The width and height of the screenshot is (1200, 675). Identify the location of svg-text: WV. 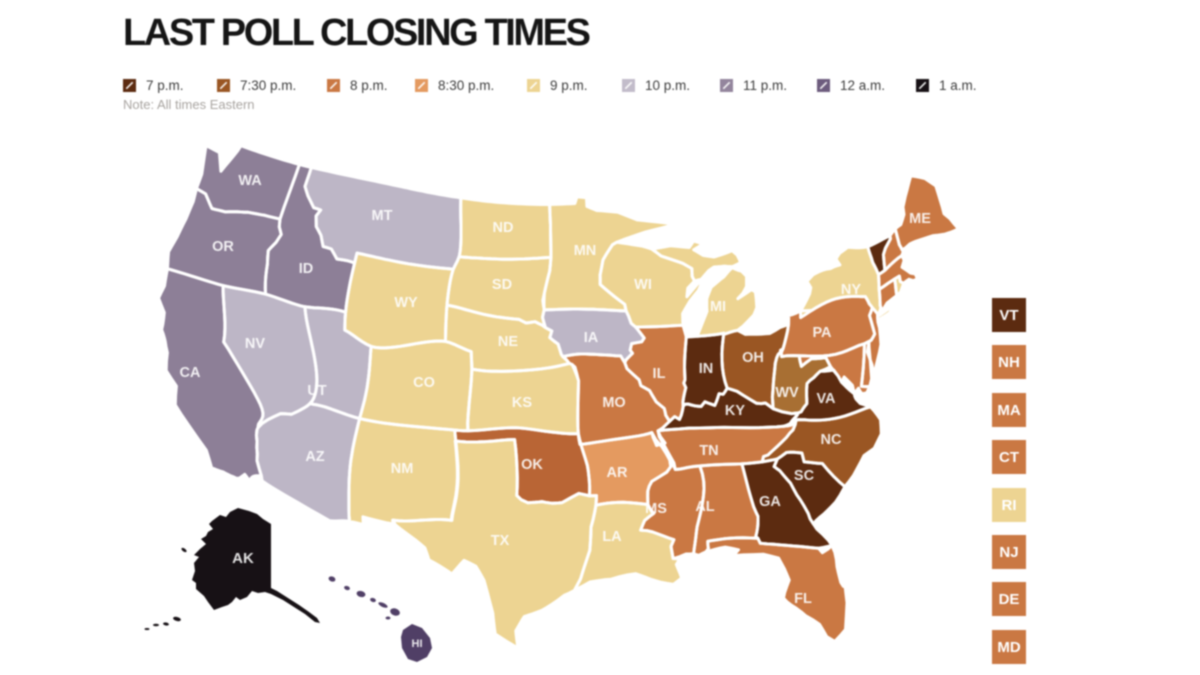
(787, 393).